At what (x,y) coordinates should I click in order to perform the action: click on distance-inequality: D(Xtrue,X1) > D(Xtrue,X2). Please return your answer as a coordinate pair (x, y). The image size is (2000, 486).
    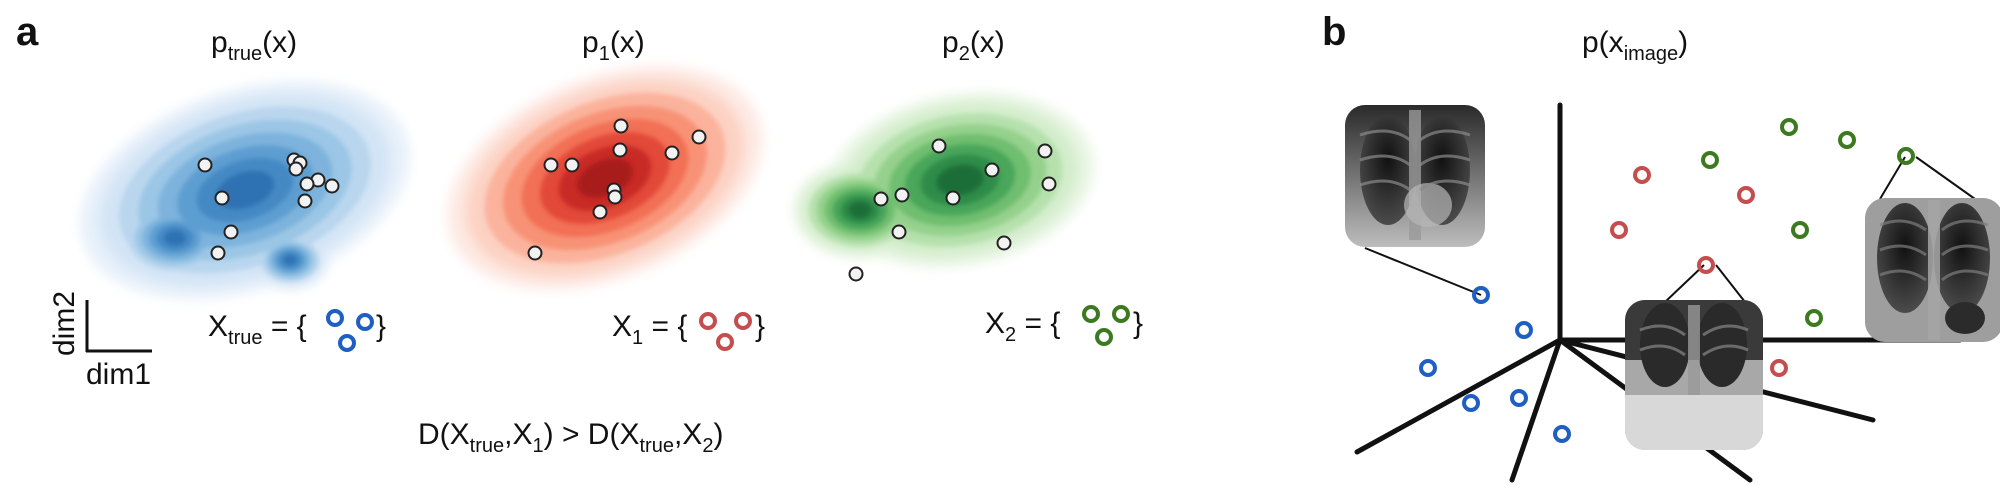
    Looking at the image, I should click on (570, 437).